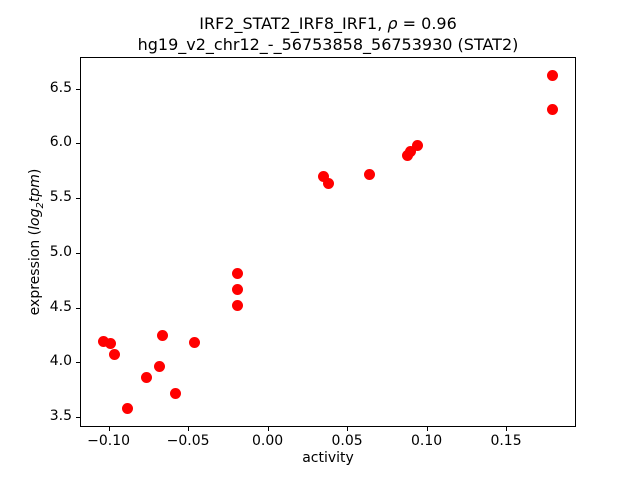 The width and height of the screenshot is (640, 480). What do you see at coordinates (293, 23) in the screenshot?
I see `chart-title-line1-text: IRF2_STAT2_IRF8_IRF1,` at bounding box center [293, 23].